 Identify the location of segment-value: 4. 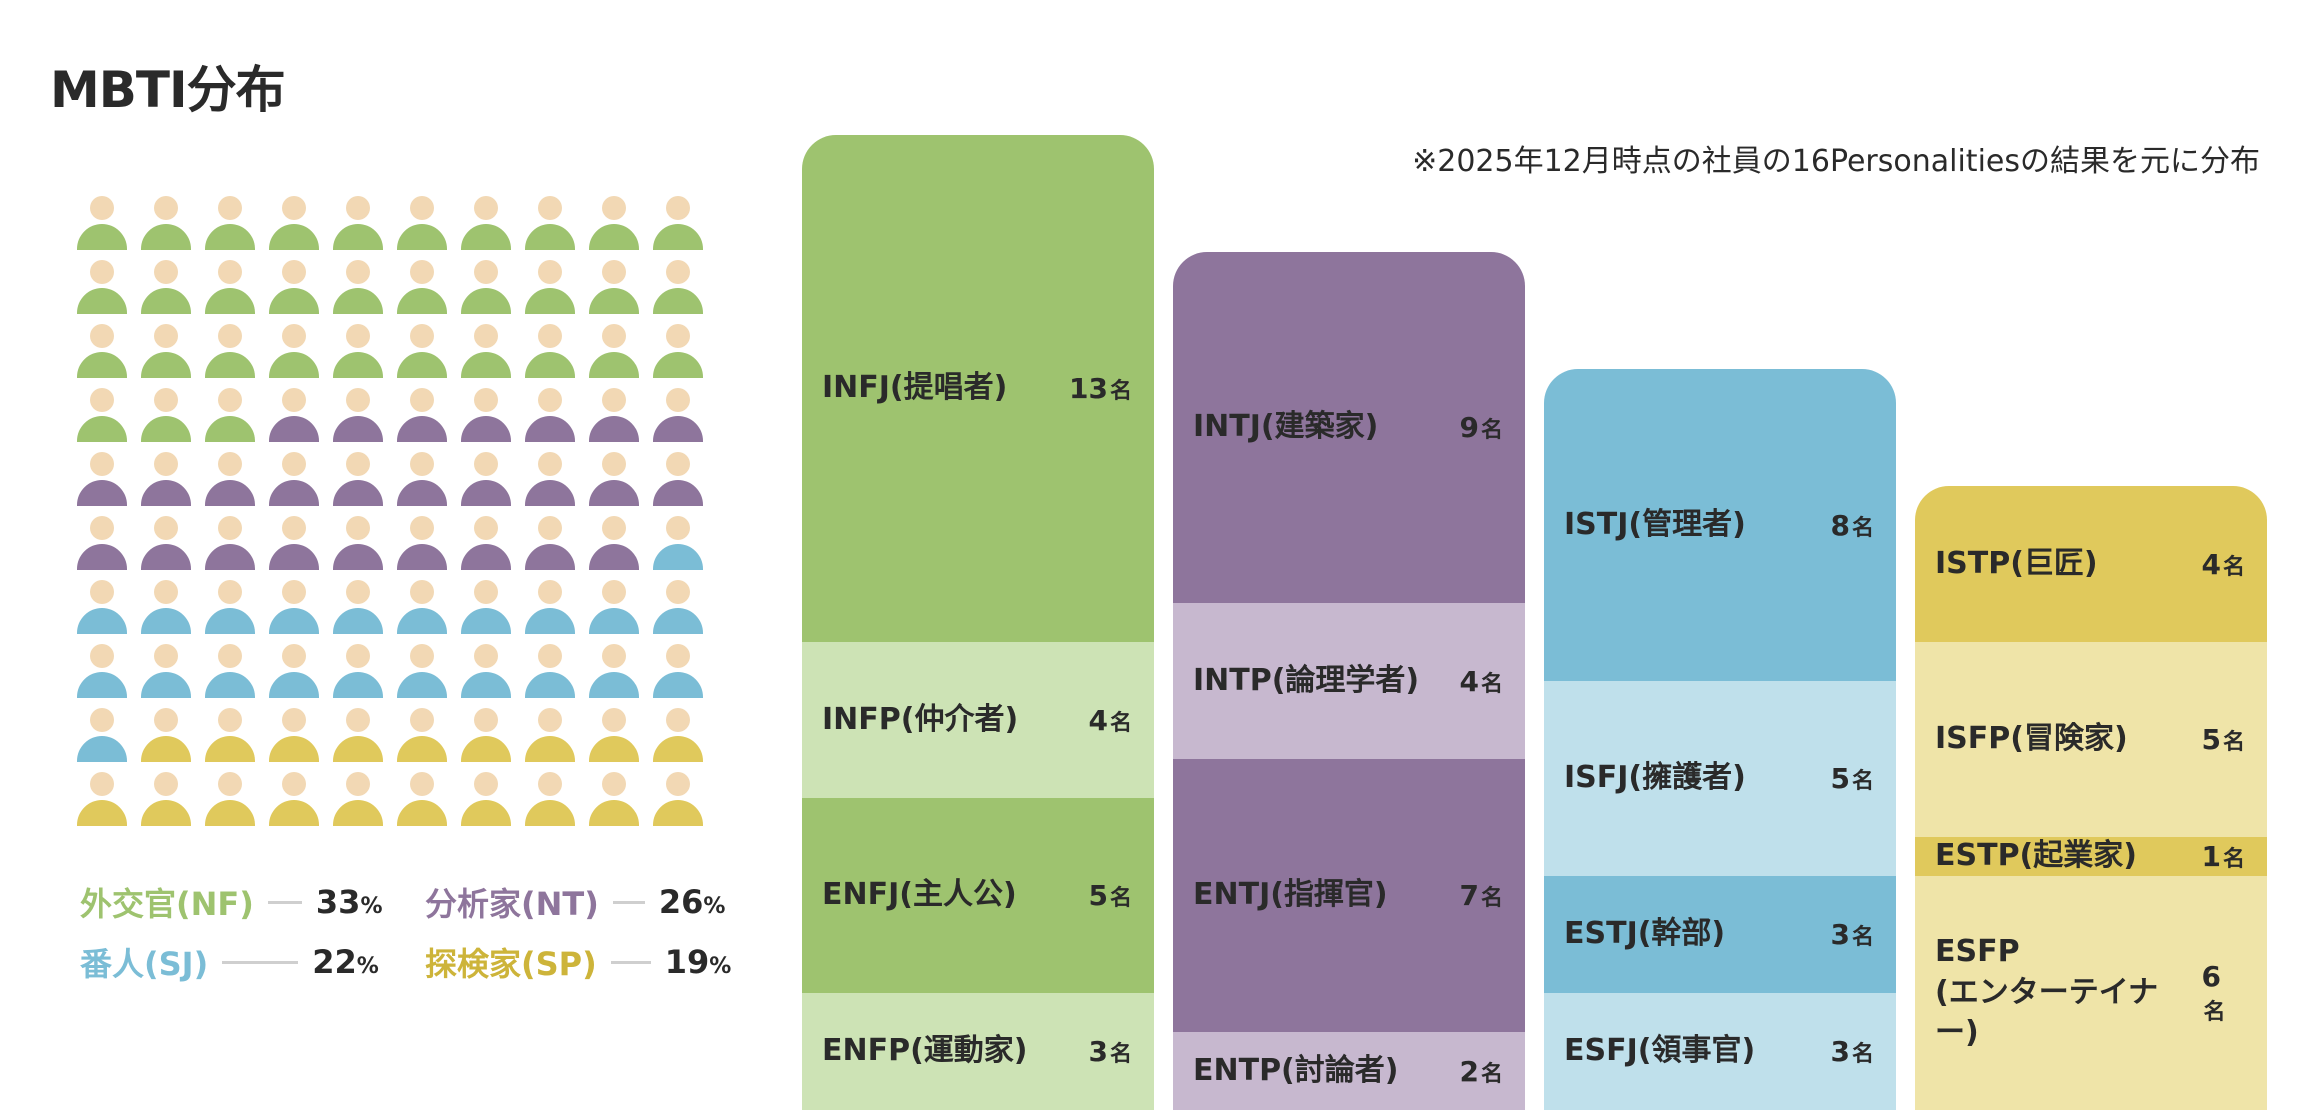
(1469, 681).